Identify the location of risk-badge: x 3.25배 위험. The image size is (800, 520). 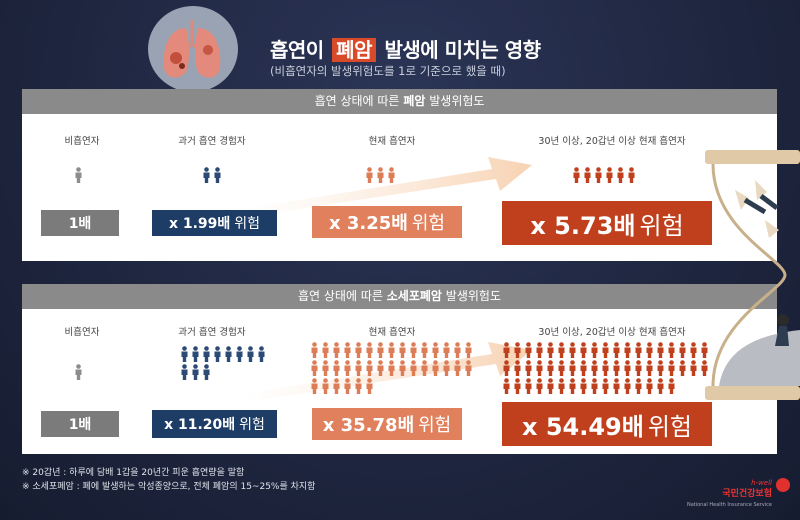
(387, 222).